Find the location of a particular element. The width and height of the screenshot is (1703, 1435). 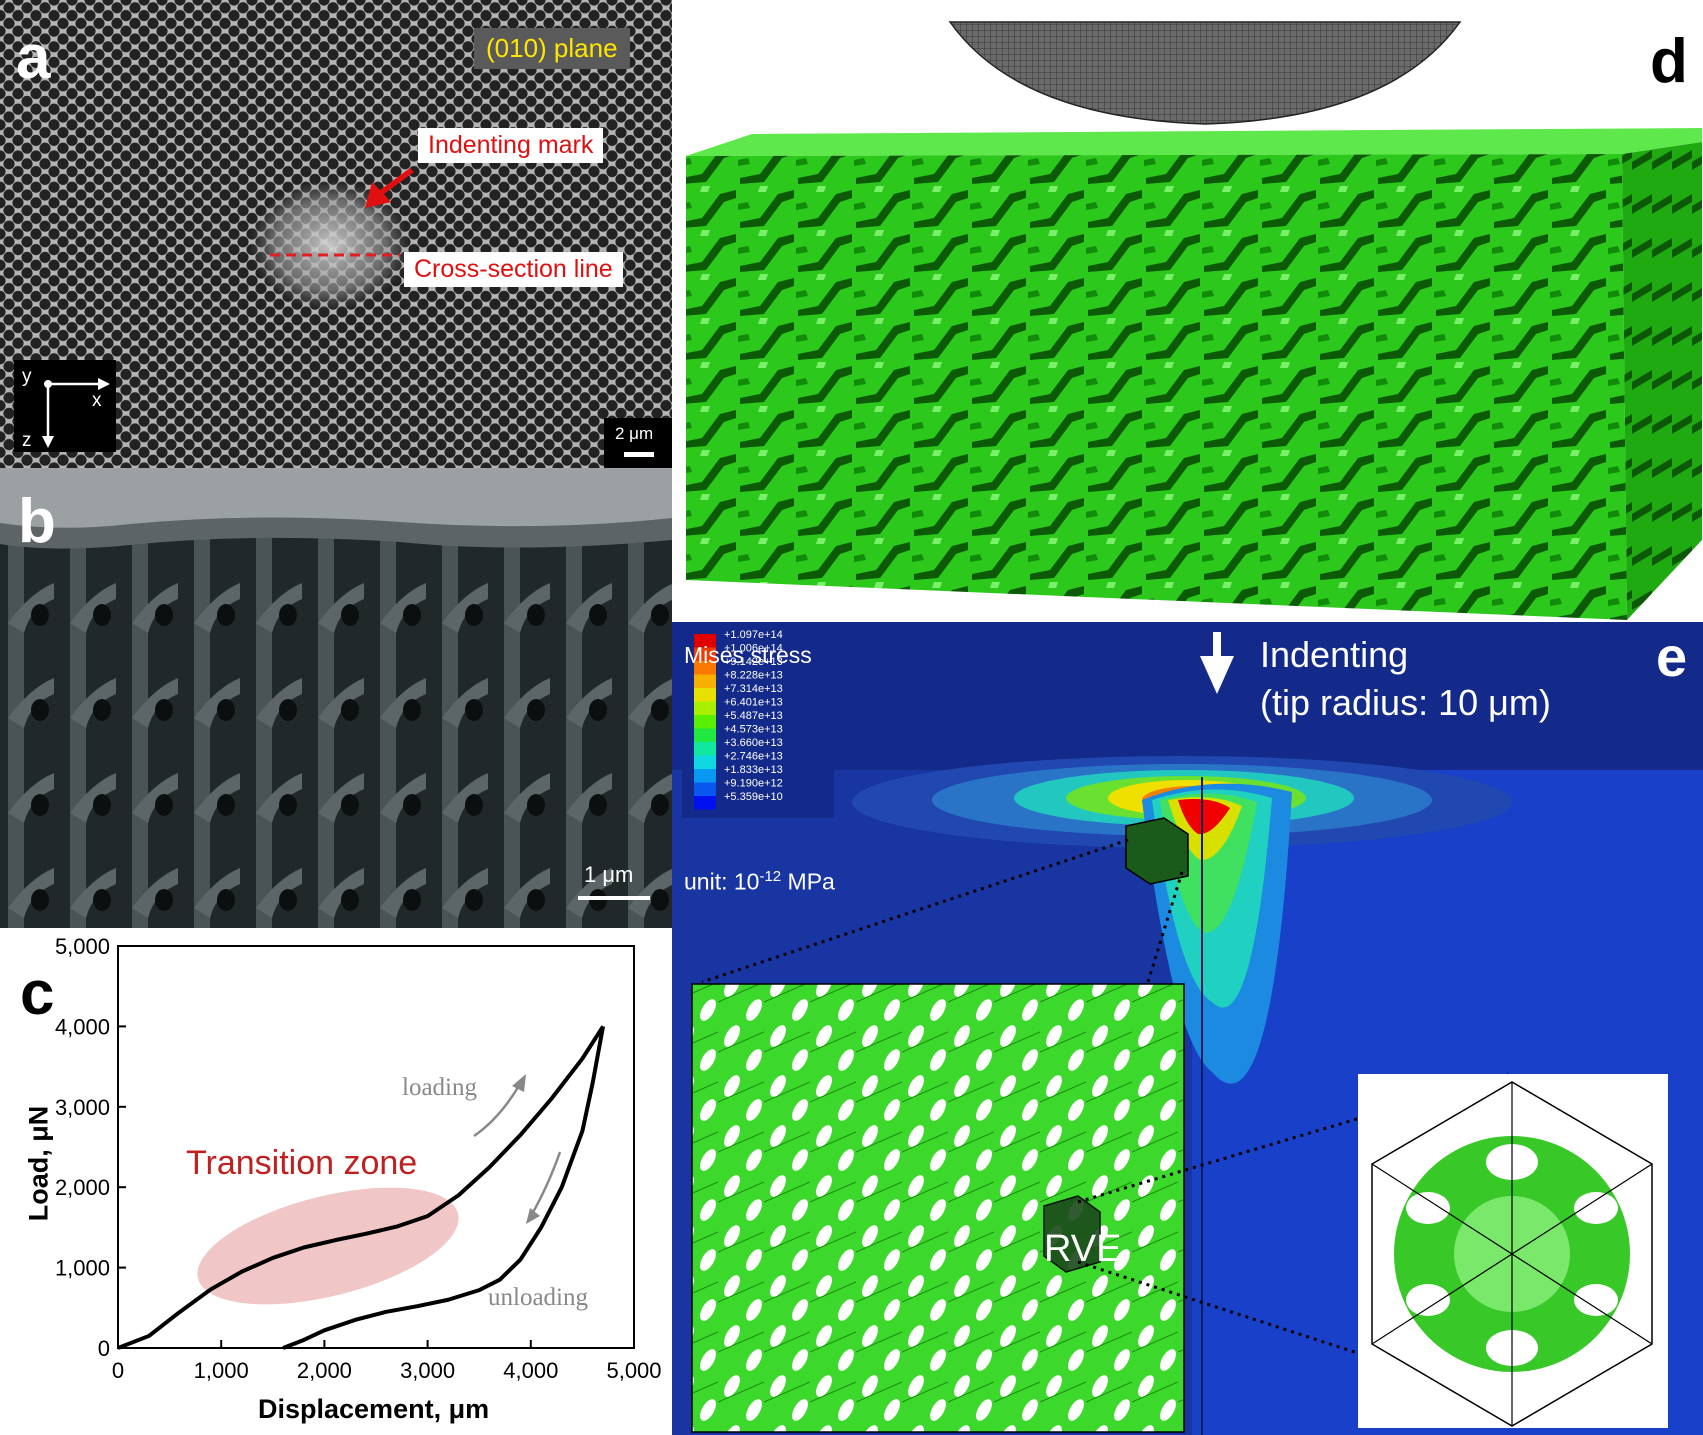

legend-value: +1.006e+14 is located at coordinates (753, 649).